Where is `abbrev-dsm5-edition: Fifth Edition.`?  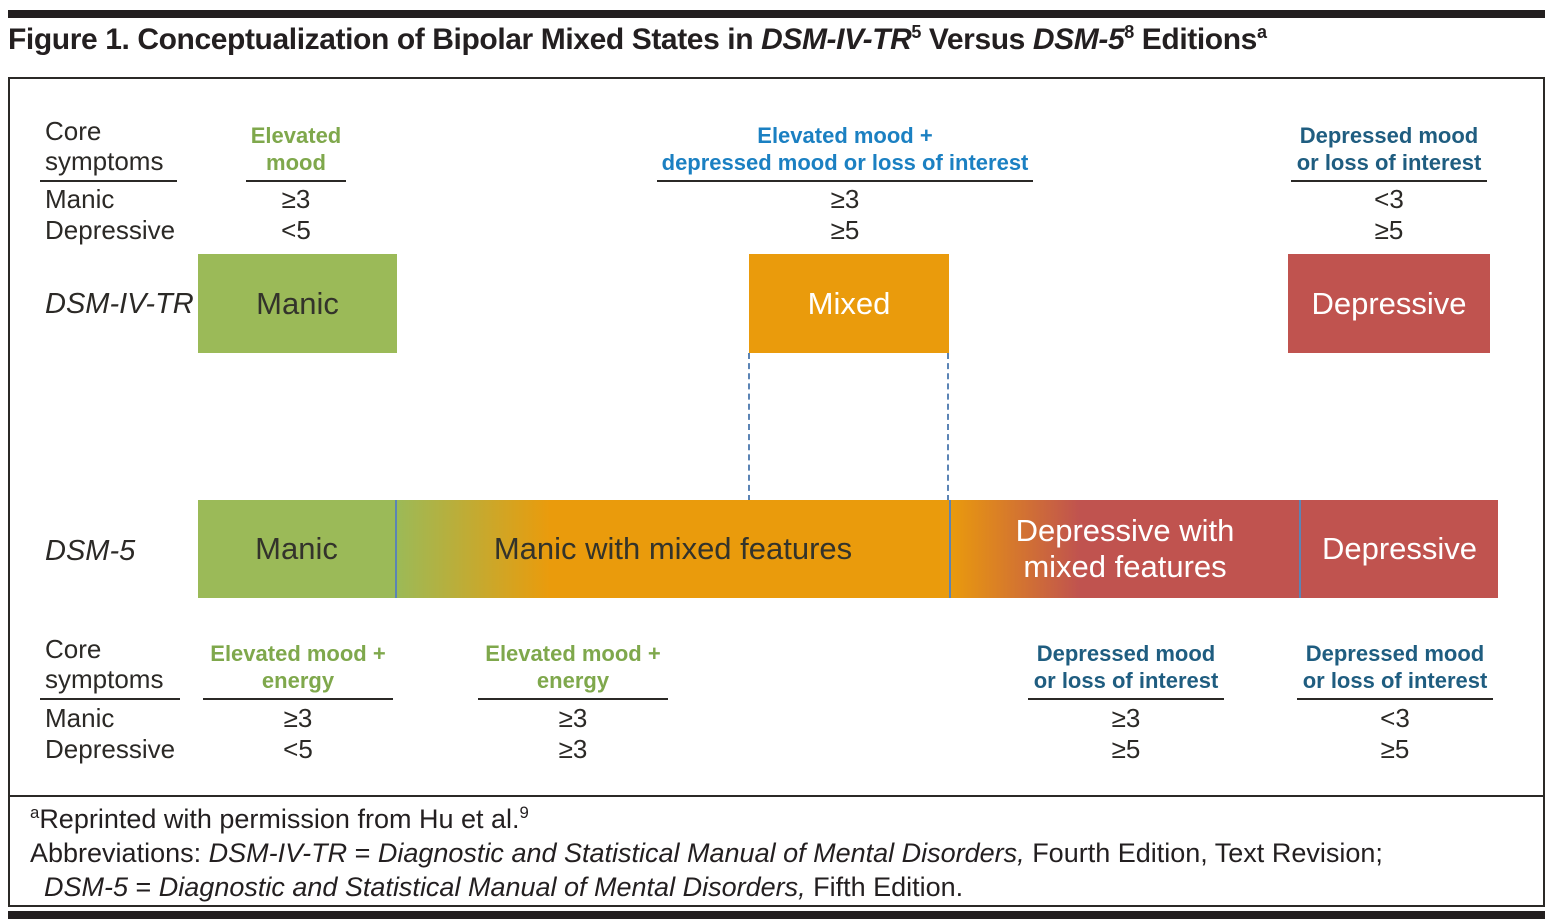 abbrev-dsm5-edition: Fifth Edition. is located at coordinates (884, 887).